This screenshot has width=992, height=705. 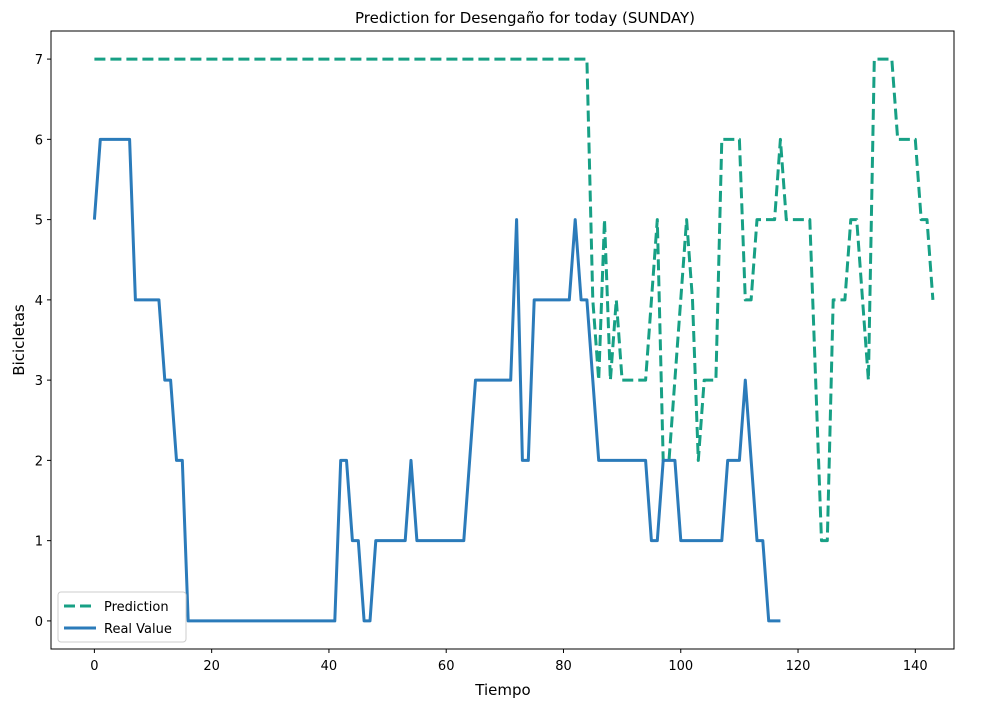 What do you see at coordinates (446, 666) in the screenshot?
I see `x-tick-label: 60` at bounding box center [446, 666].